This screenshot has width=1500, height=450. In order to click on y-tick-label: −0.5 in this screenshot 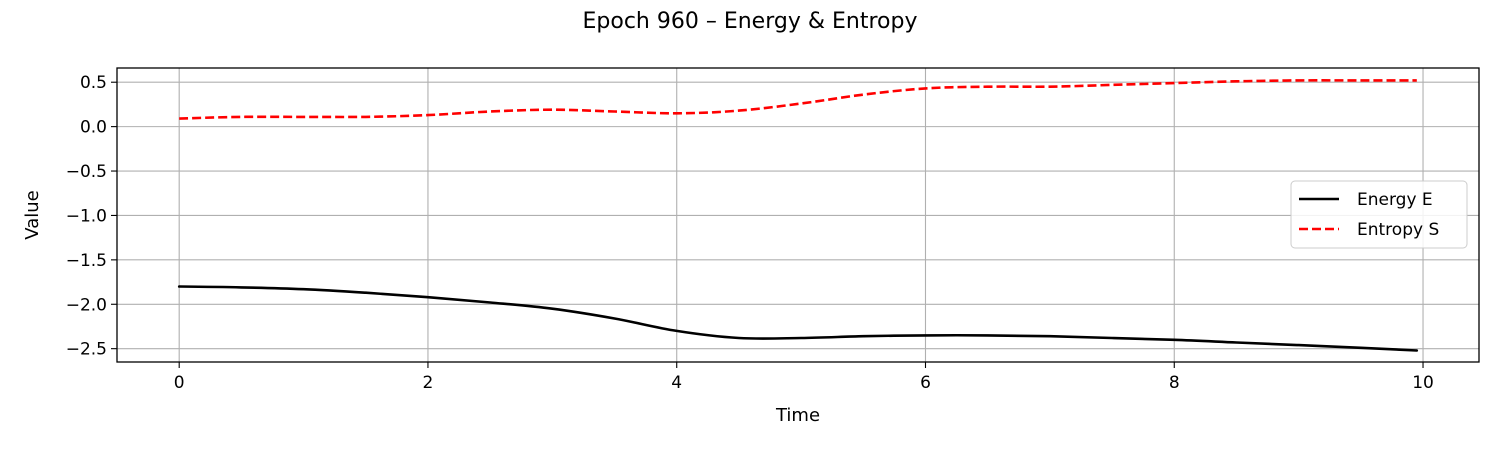, I will do `click(86, 172)`.